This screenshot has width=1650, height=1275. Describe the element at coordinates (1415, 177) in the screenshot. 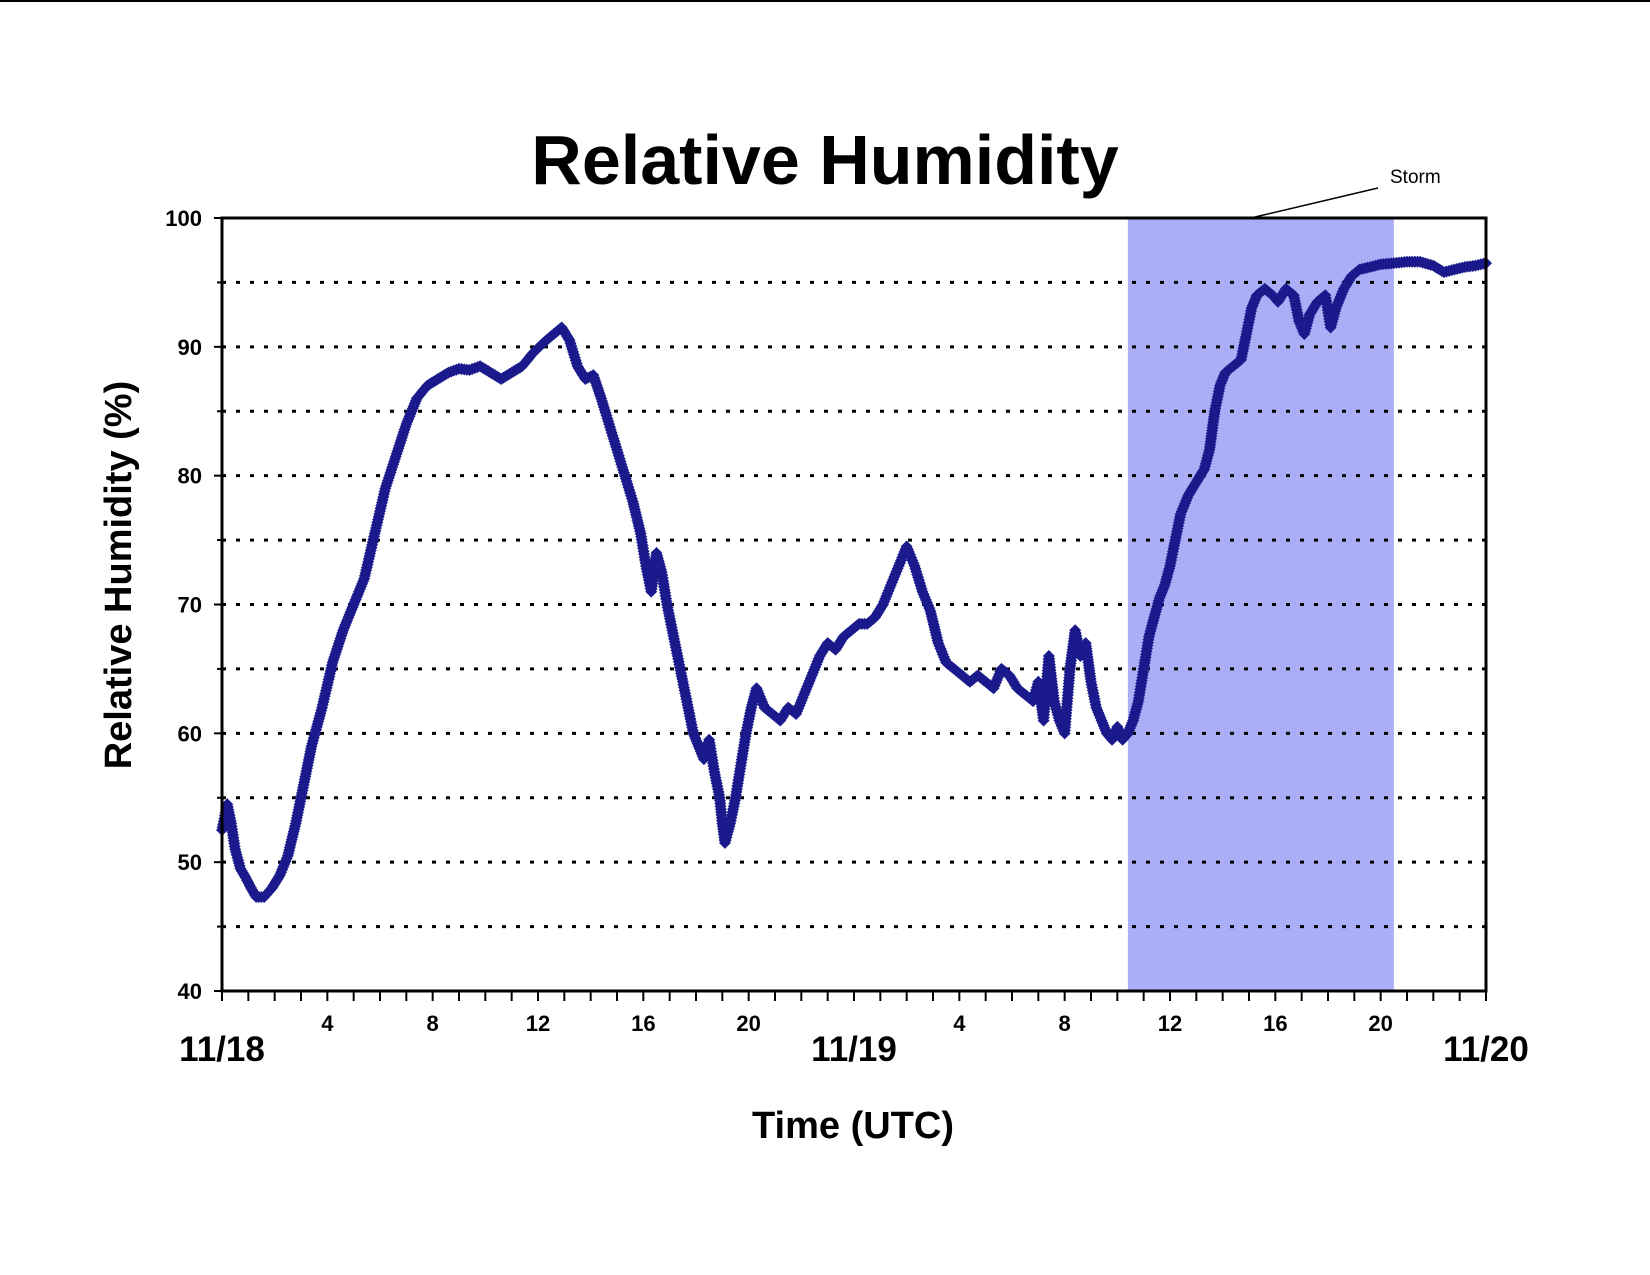

I see `storm-annotation-label: Storm` at that location.